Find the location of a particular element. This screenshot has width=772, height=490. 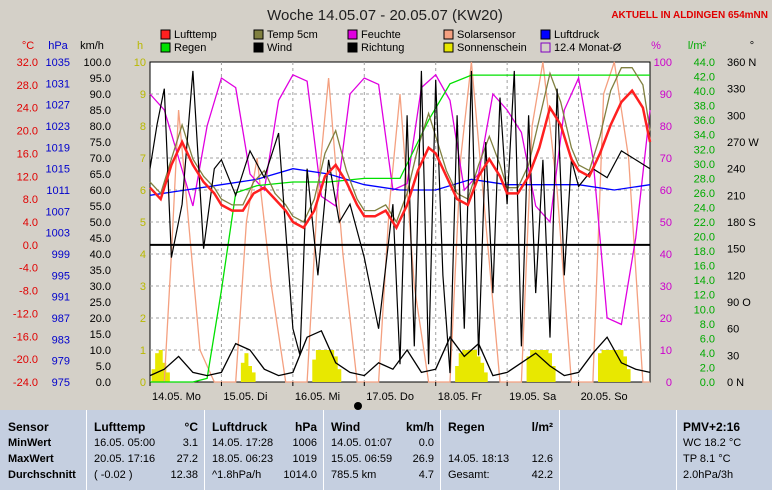

axis-tick-hpa-12: 987 is located at coordinates (61, 319).